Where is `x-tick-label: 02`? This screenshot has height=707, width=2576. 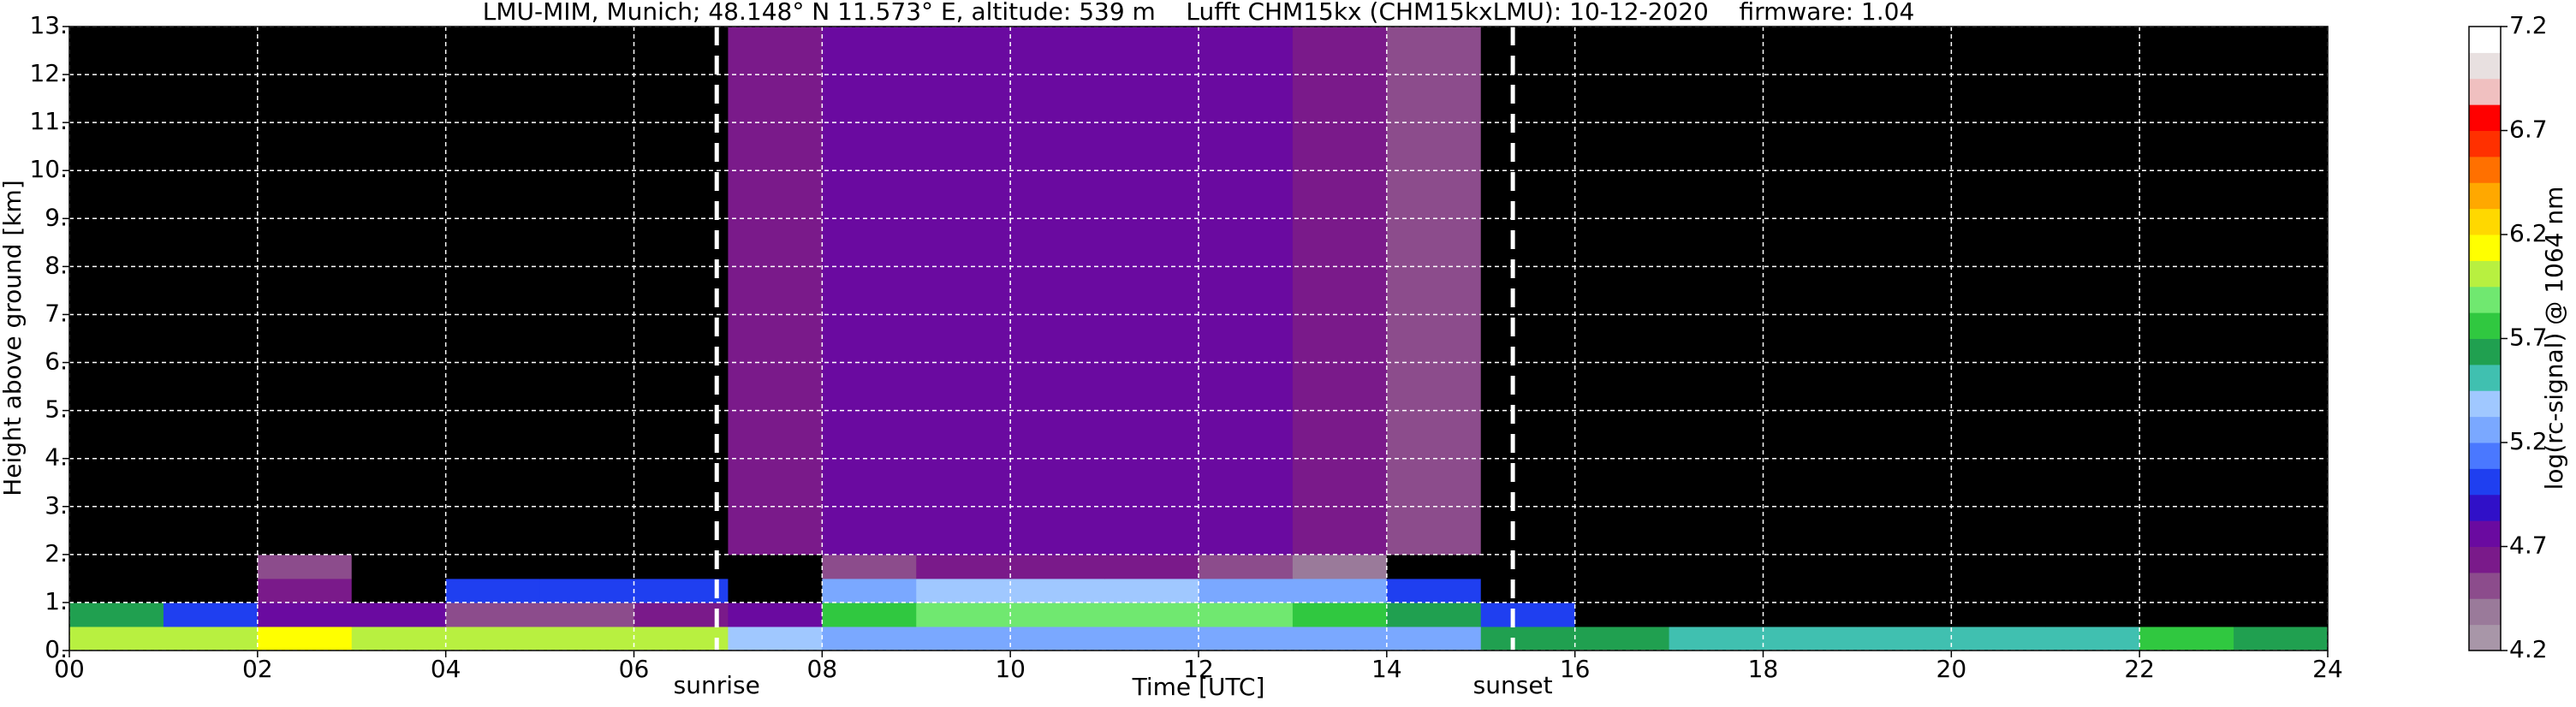 x-tick-label: 02 is located at coordinates (257, 669).